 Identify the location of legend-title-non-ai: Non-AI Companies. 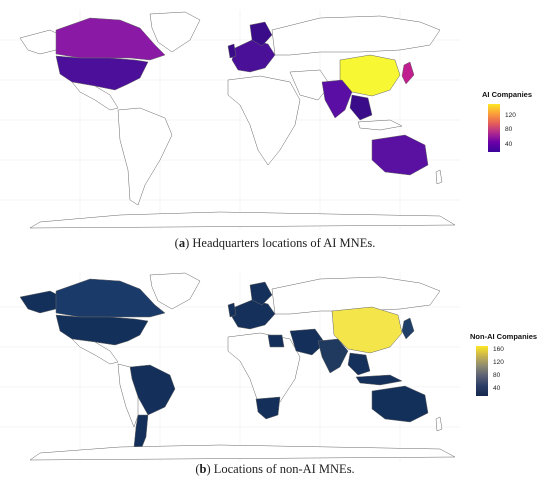
(504, 336).